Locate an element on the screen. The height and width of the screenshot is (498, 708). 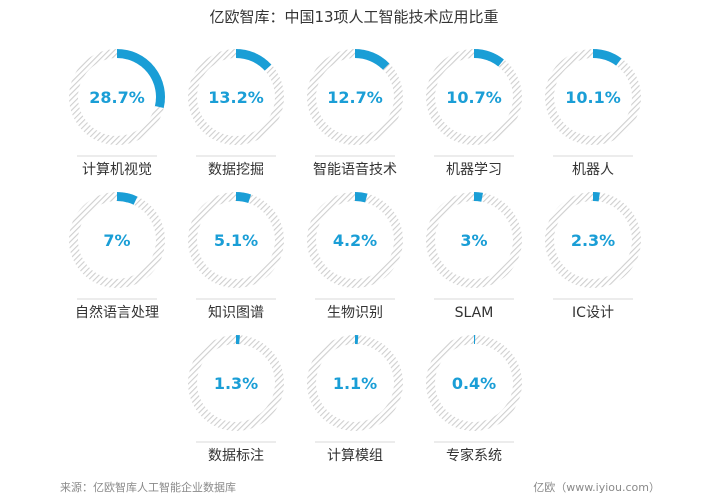
donut-category-label: 计算模组 is located at coordinates (355, 456).